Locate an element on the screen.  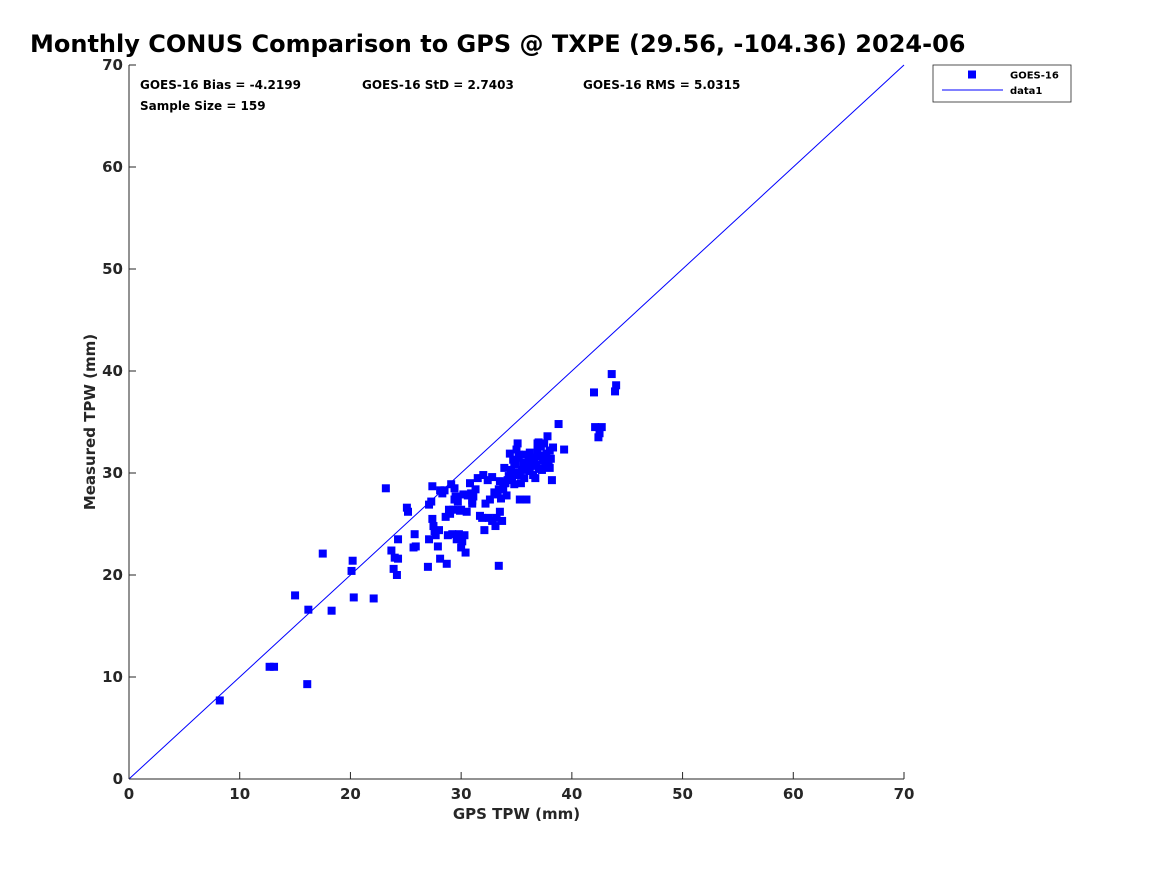
stat-rms: GOES-16 RMS = 5.0315 is located at coordinates (661, 85).